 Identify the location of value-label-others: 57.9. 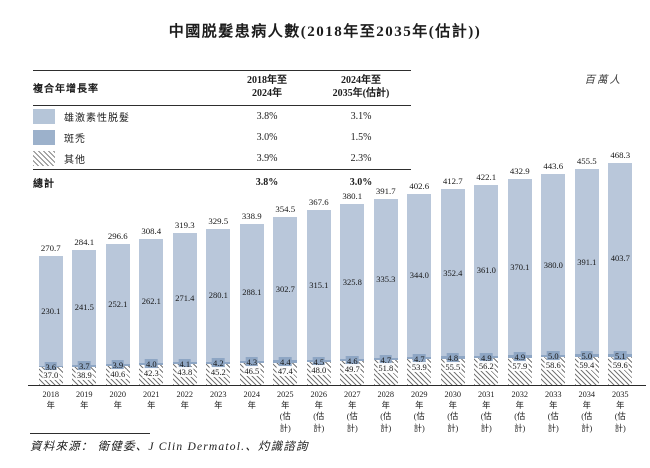
(520, 365).